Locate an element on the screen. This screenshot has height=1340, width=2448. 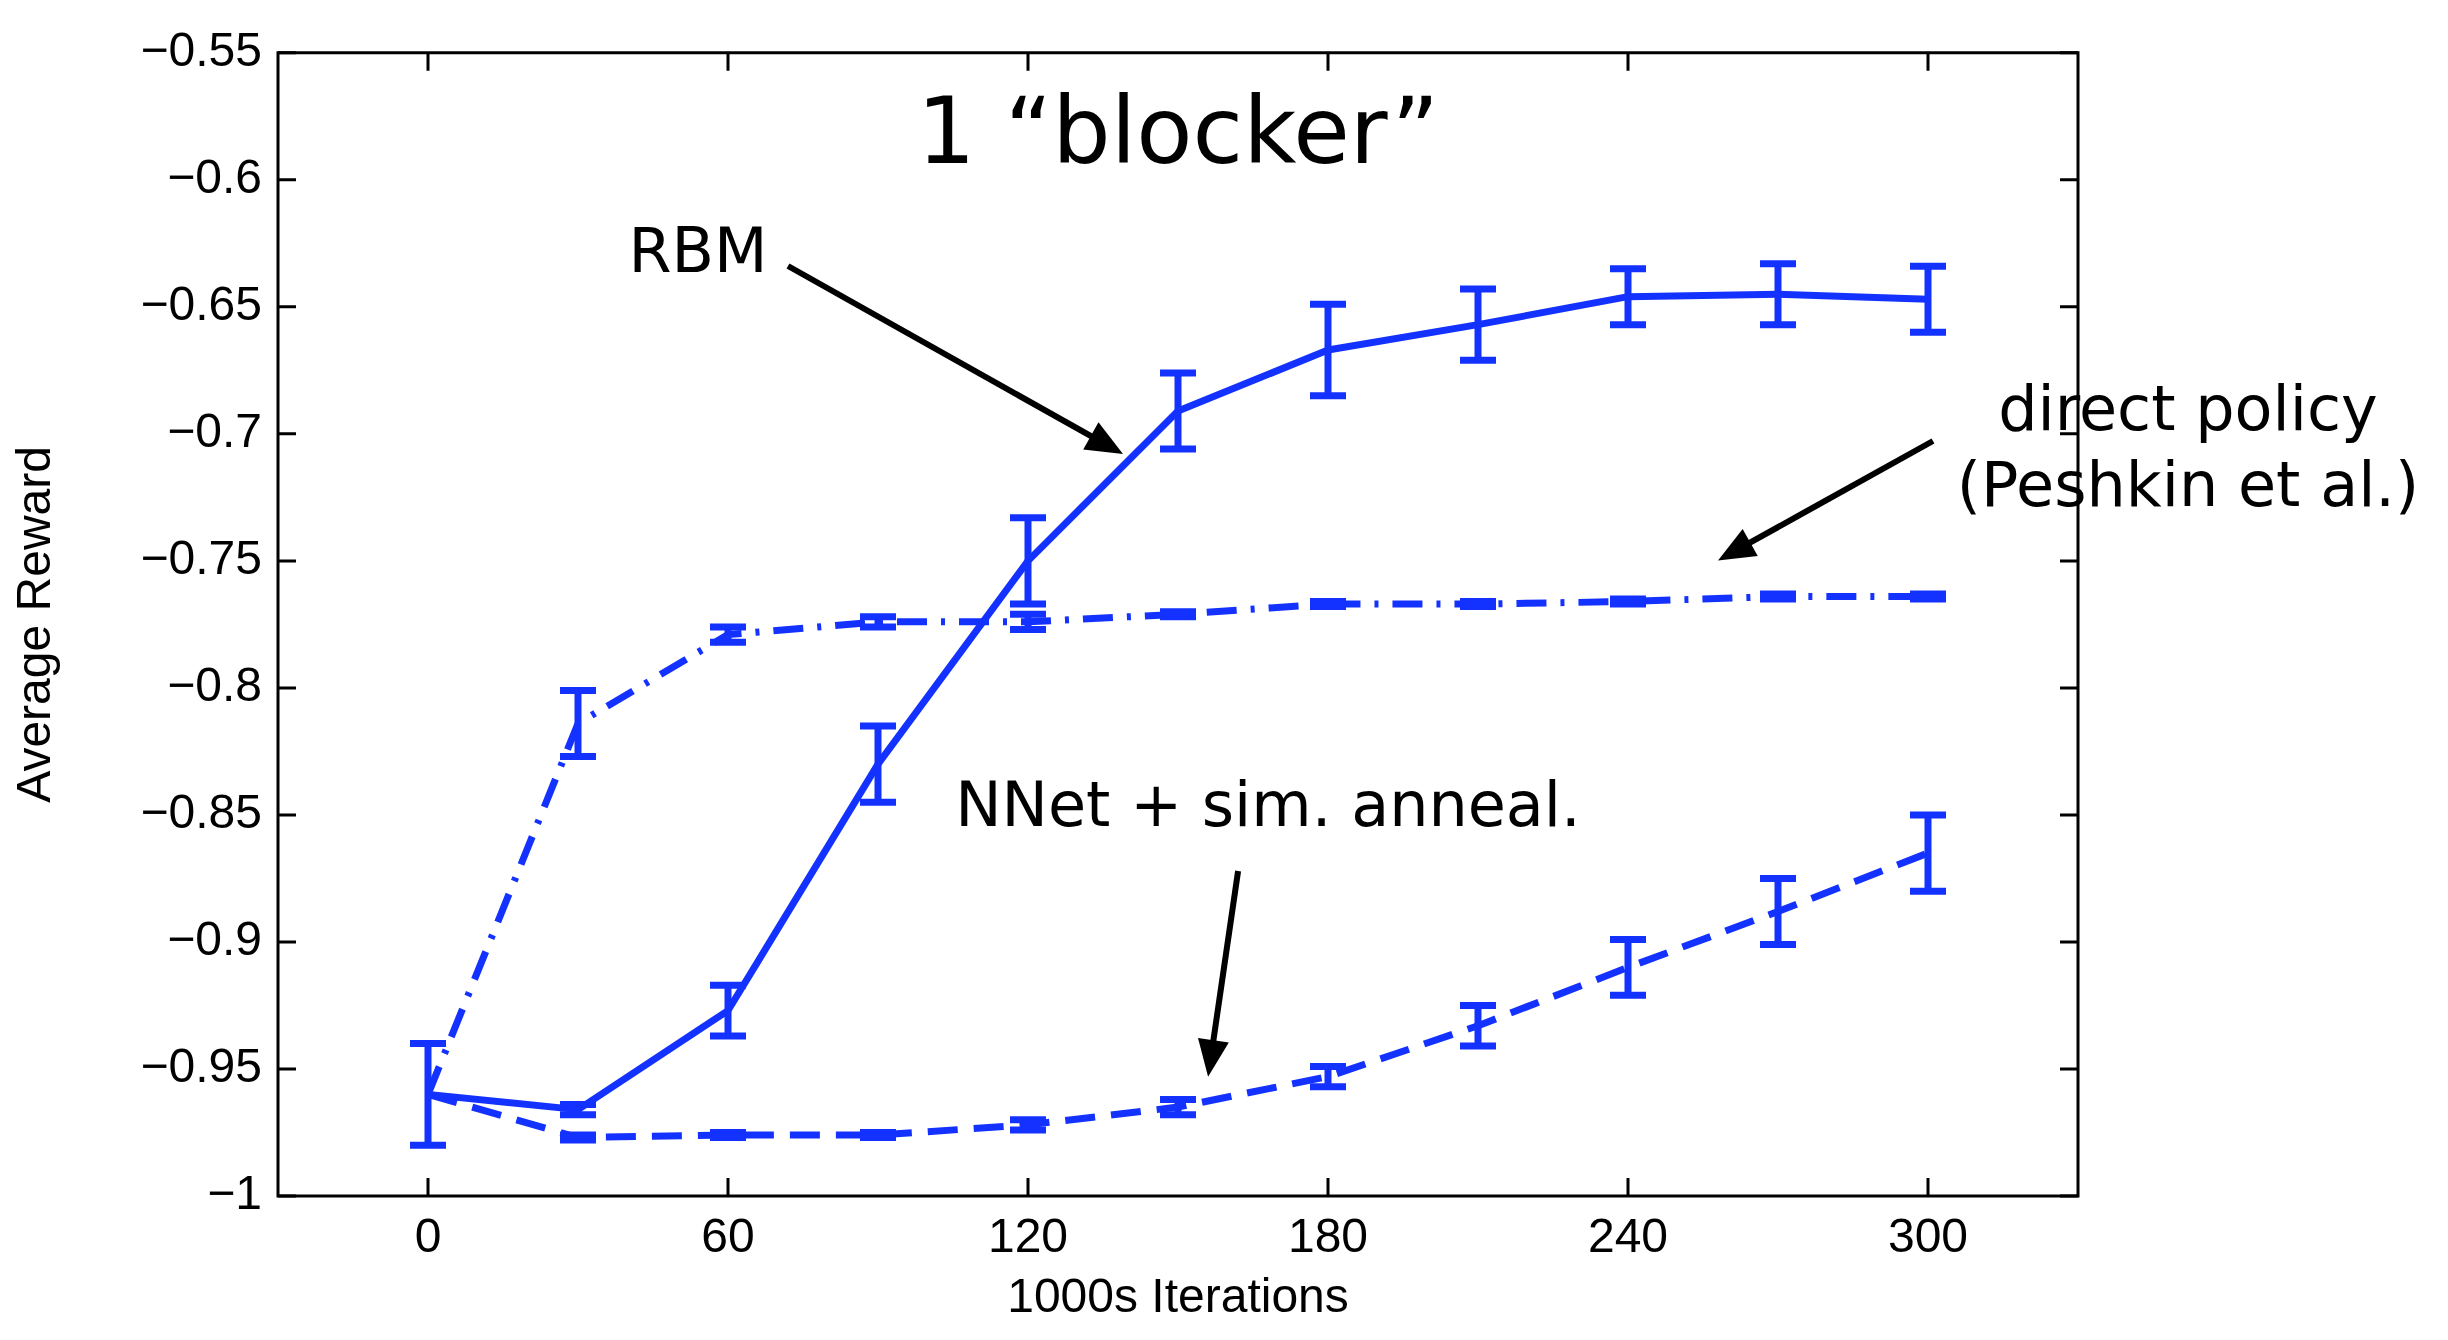
annotation: NNet + sim. anneal. is located at coordinates (1268, 804).